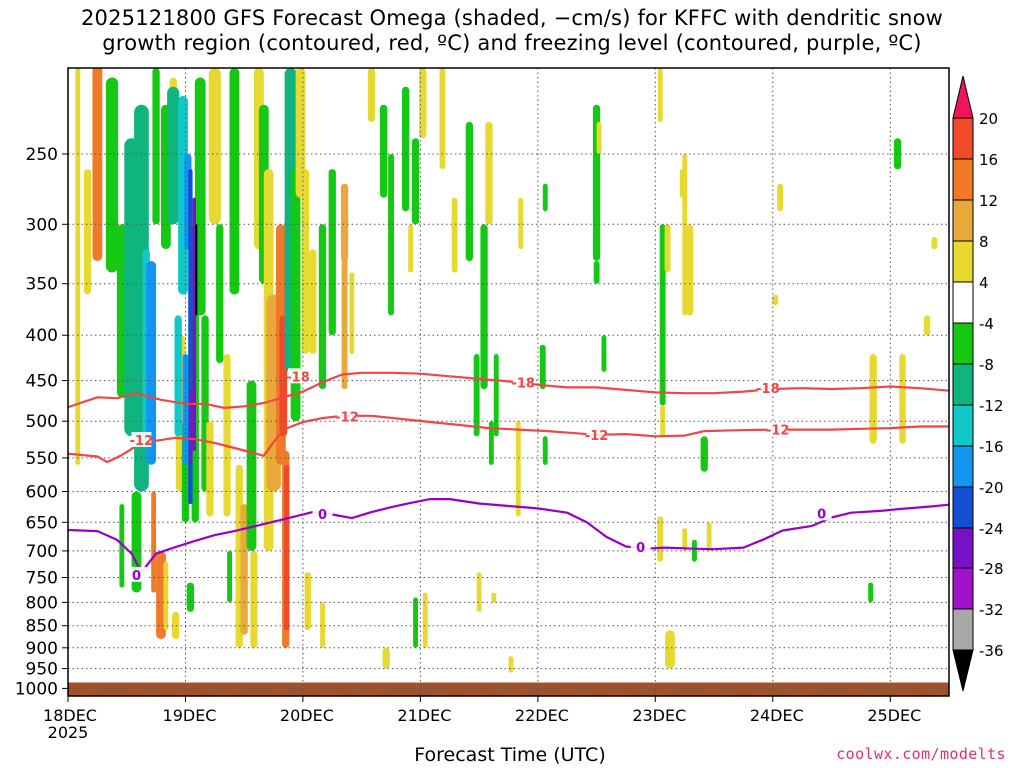 The height and width of the screenshot is (768, 1024). Describe the element at coordinates (42, 382) in the screenshot. I see `y-tick-label: 450` at that location.